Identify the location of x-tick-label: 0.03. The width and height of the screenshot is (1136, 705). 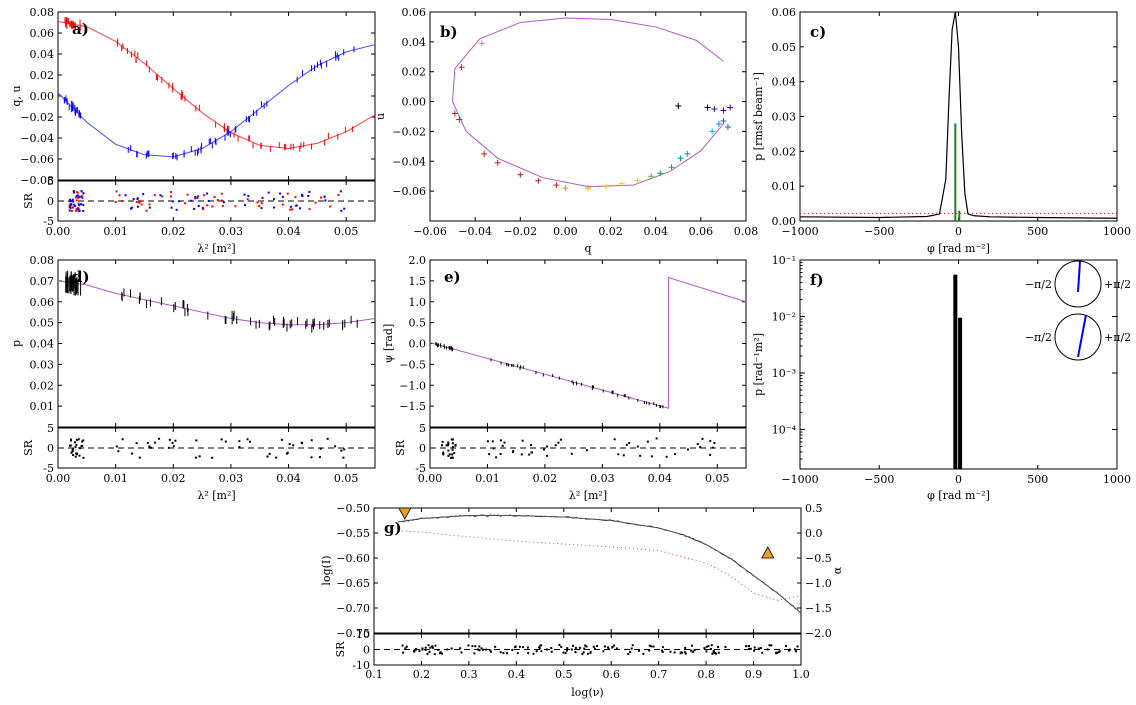
(231, 478).